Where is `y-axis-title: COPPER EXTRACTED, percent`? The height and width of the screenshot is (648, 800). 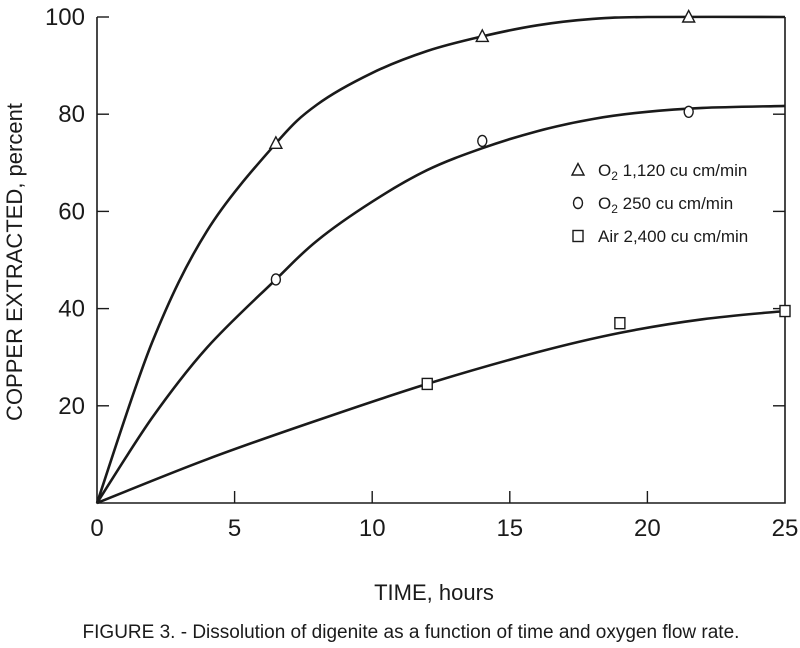
y-axis-title: COPPER EXTRACTED, percent is located at coordinates (14, 262).